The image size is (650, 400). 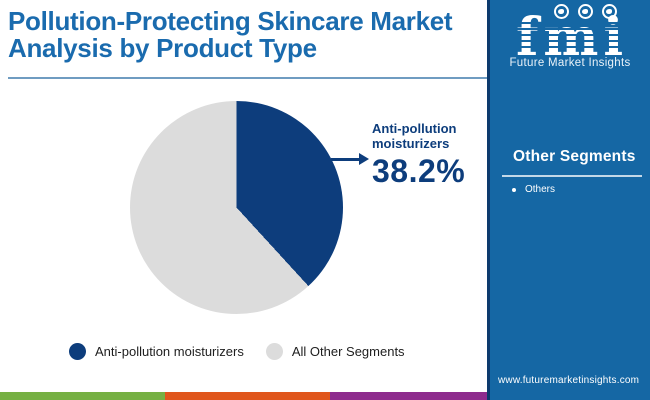 I want to click on legend-dot-navy-icon, so click(x=77, y=351).